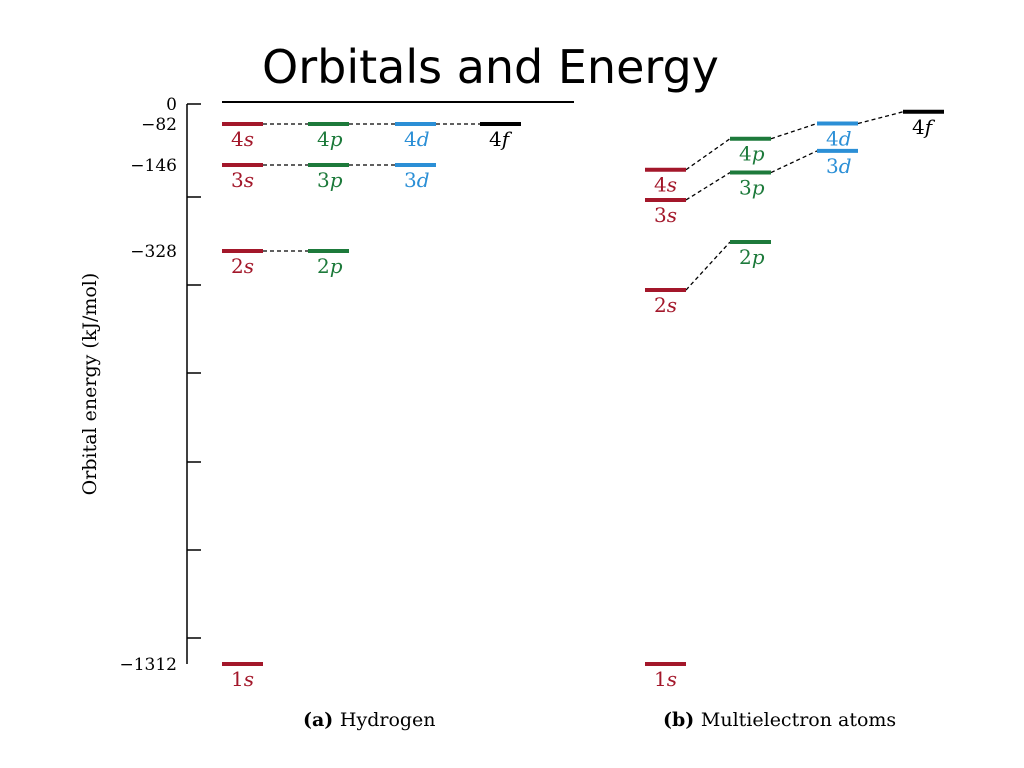 The image size is (1024, 768). Describe the element at coordinates (839, 166) in the screenshot. I see `level-label-multielectron-3d: 3d` at that location.